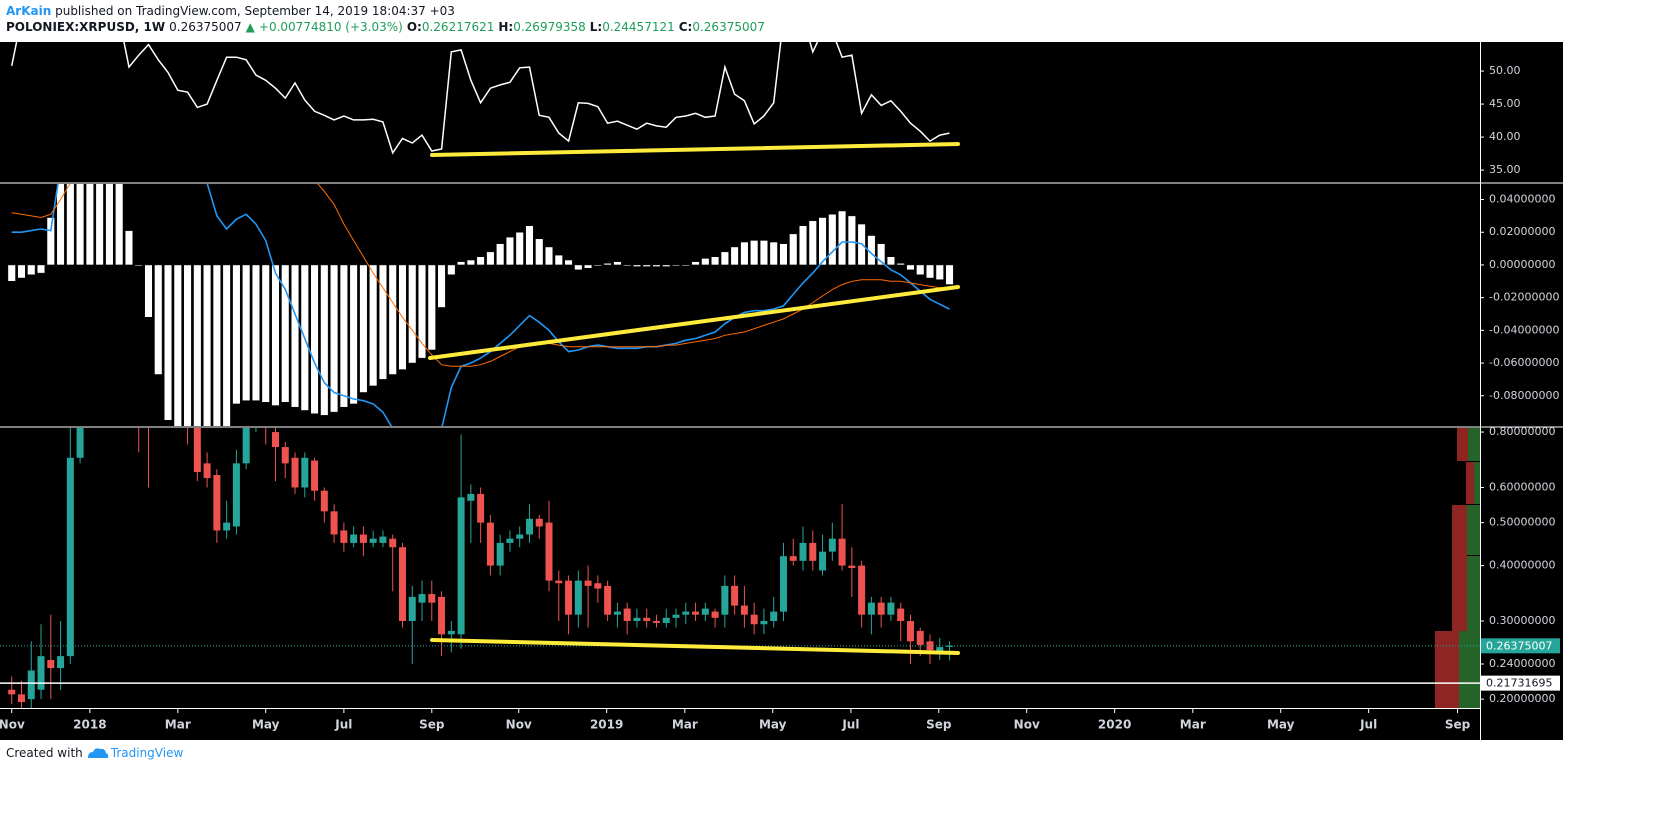  What do you see at coordinates (343, 725) in the screenshot?
I see `x-tick-label: Jul` at bounding box center [343, 725].